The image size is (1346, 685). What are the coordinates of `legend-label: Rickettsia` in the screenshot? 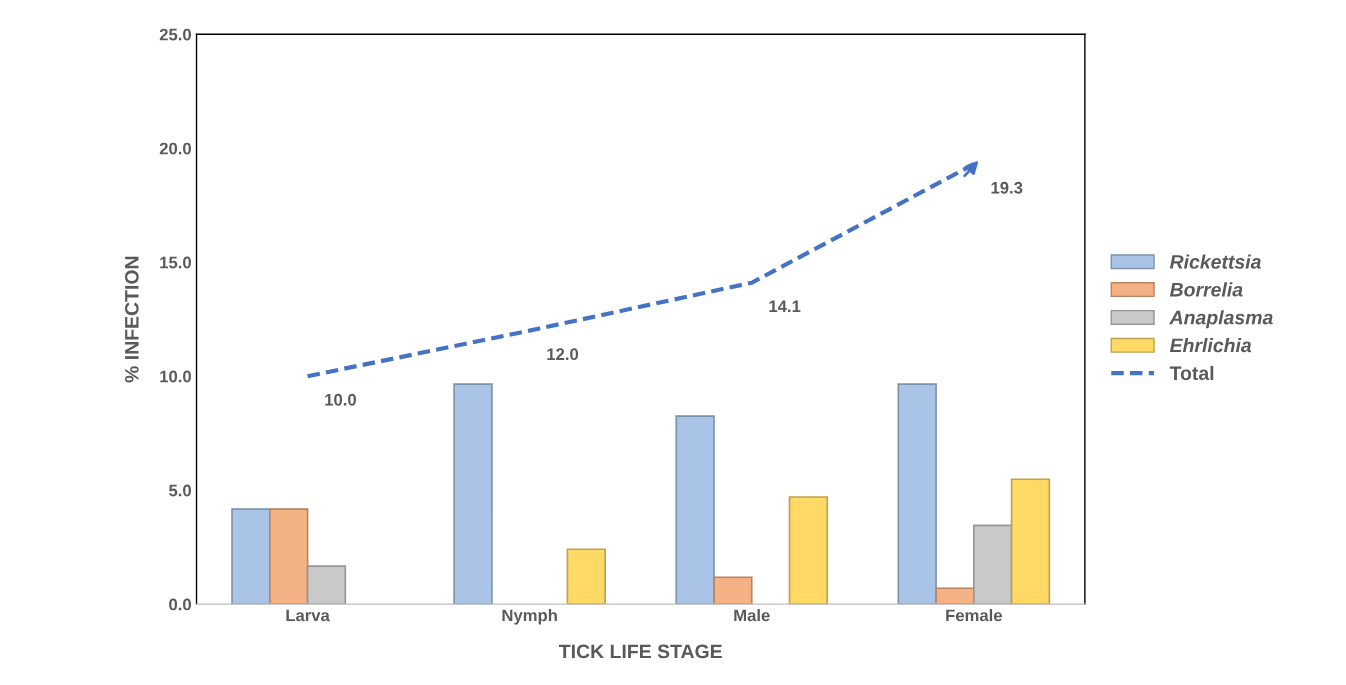 It's located at (1215, 261).